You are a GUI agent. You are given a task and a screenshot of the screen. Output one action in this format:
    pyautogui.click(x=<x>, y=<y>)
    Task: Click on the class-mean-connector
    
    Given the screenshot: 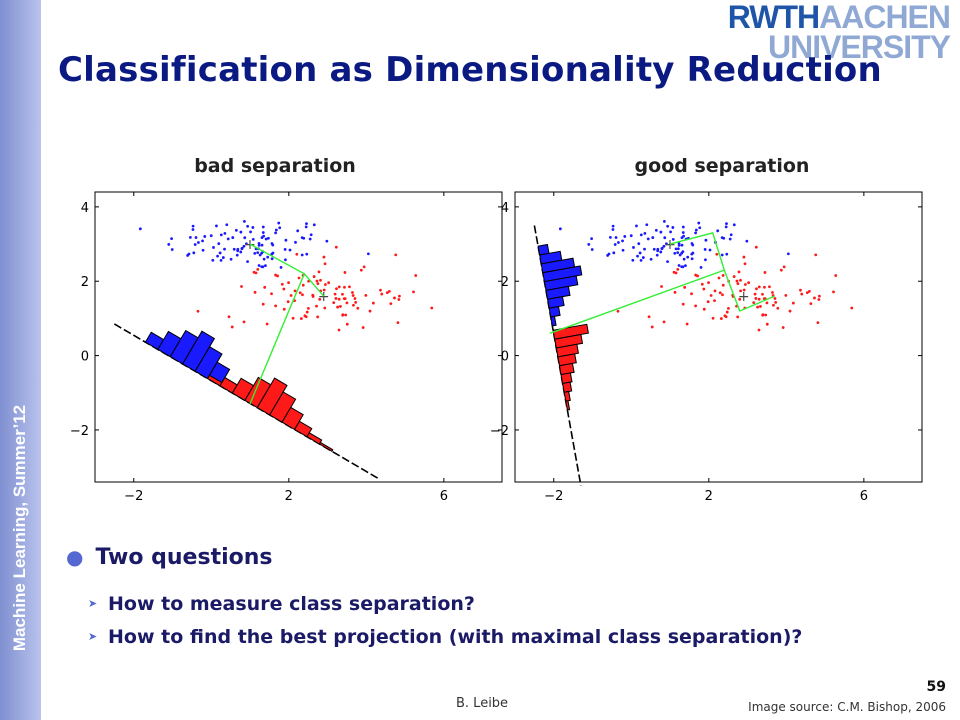 What is the action you would take?
    pyautogui.click(x=662, y=283)
    